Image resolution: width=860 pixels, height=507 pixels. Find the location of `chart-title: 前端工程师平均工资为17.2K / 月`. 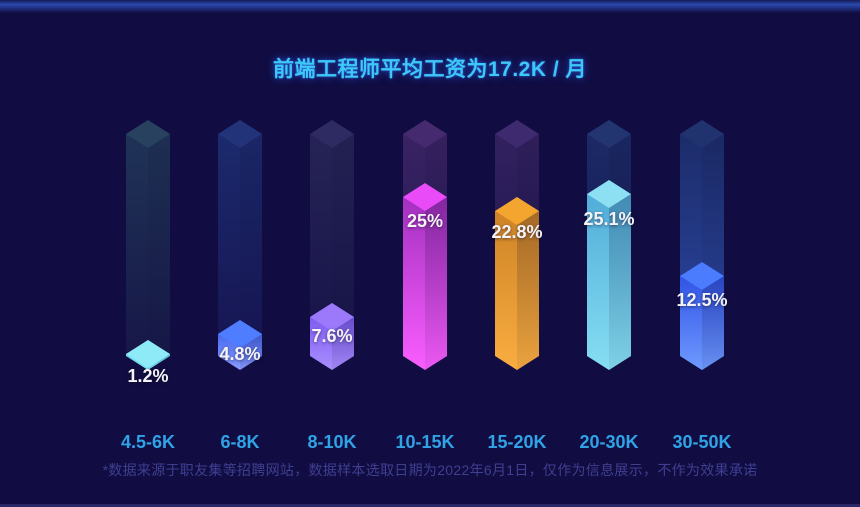

chart-title: 前端工程师平均工资为17.2K / 月 is located at coordinates (430, 69).